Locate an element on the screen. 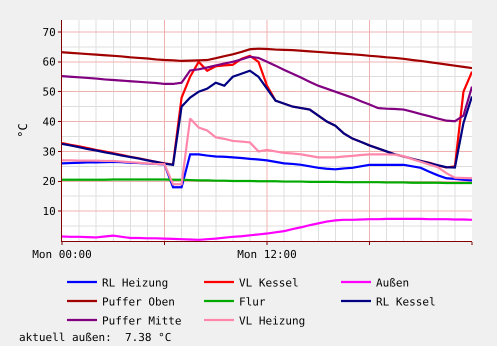  legend-label: Puffer Oben is located at coordinates (138, 301).